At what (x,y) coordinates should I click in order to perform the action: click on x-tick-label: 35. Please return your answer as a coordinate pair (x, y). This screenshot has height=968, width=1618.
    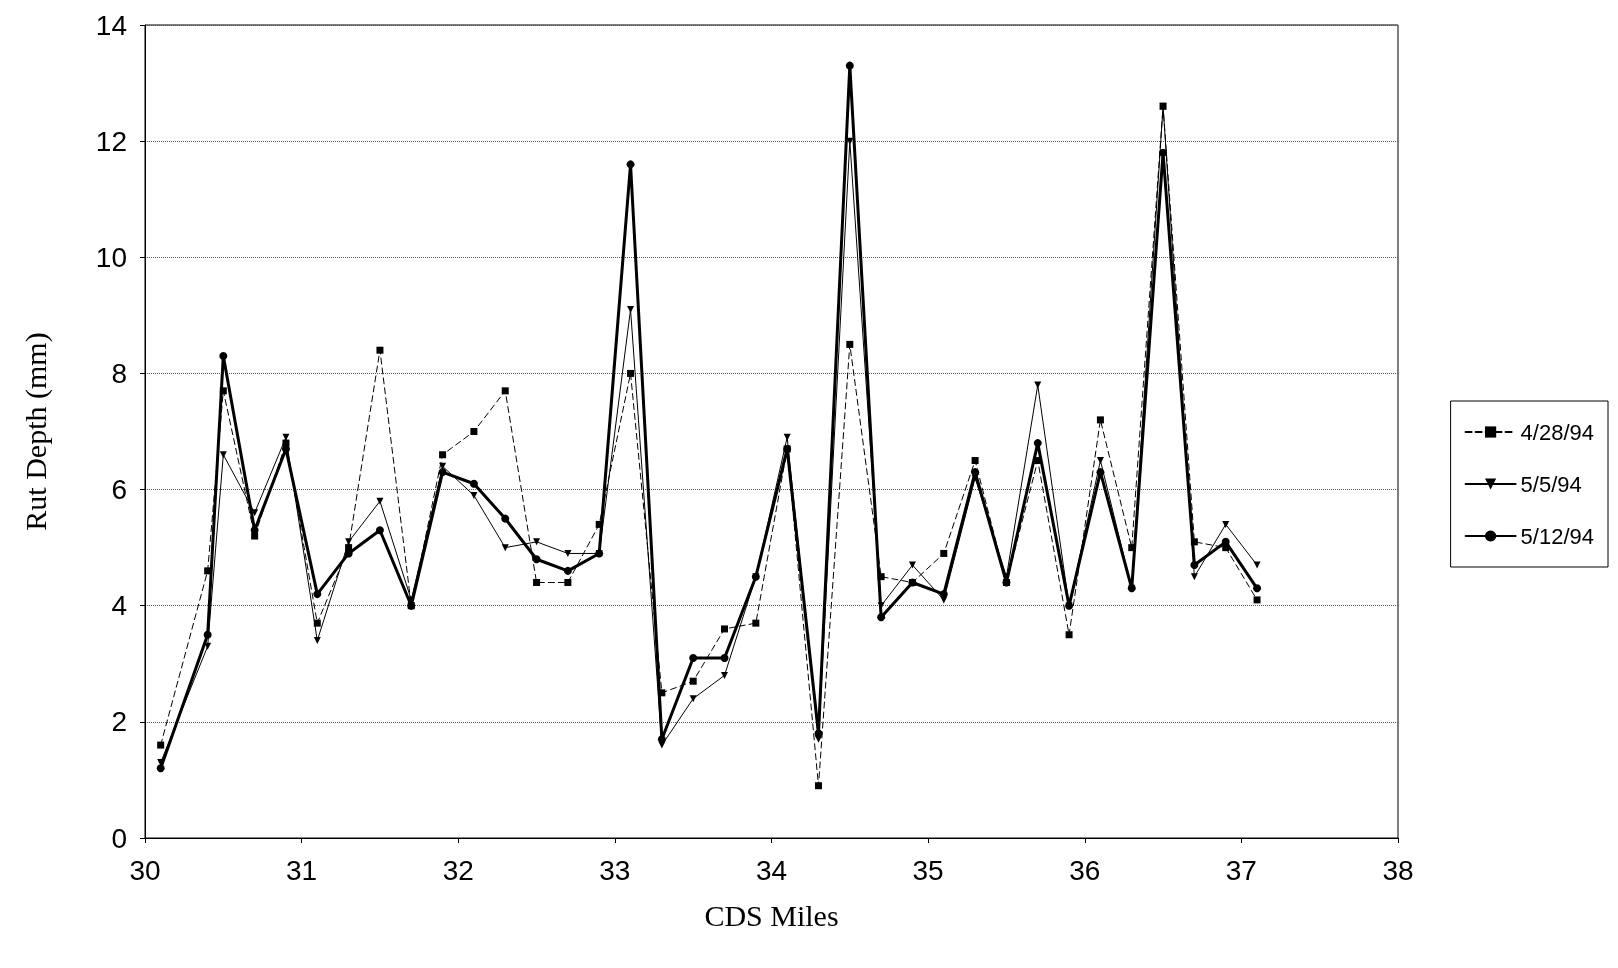
    Looking at the image, I should click on (928, 870).